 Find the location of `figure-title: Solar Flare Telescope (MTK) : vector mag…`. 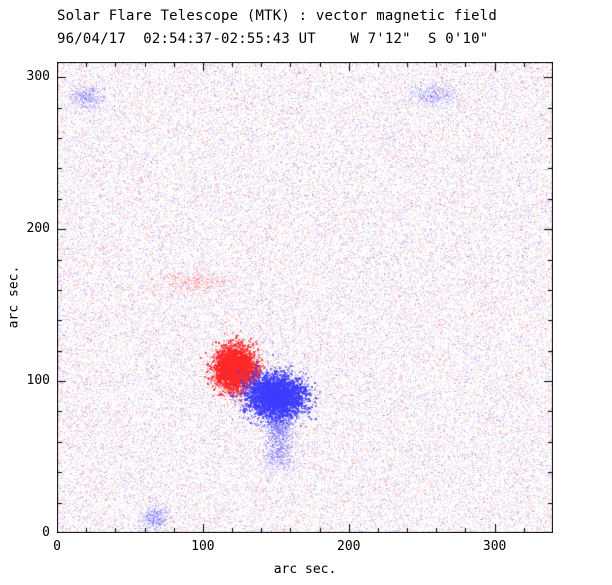

figure-title: Solar Flare Telescope (MTK) : vector mag… is located at coordinates (277, 16).